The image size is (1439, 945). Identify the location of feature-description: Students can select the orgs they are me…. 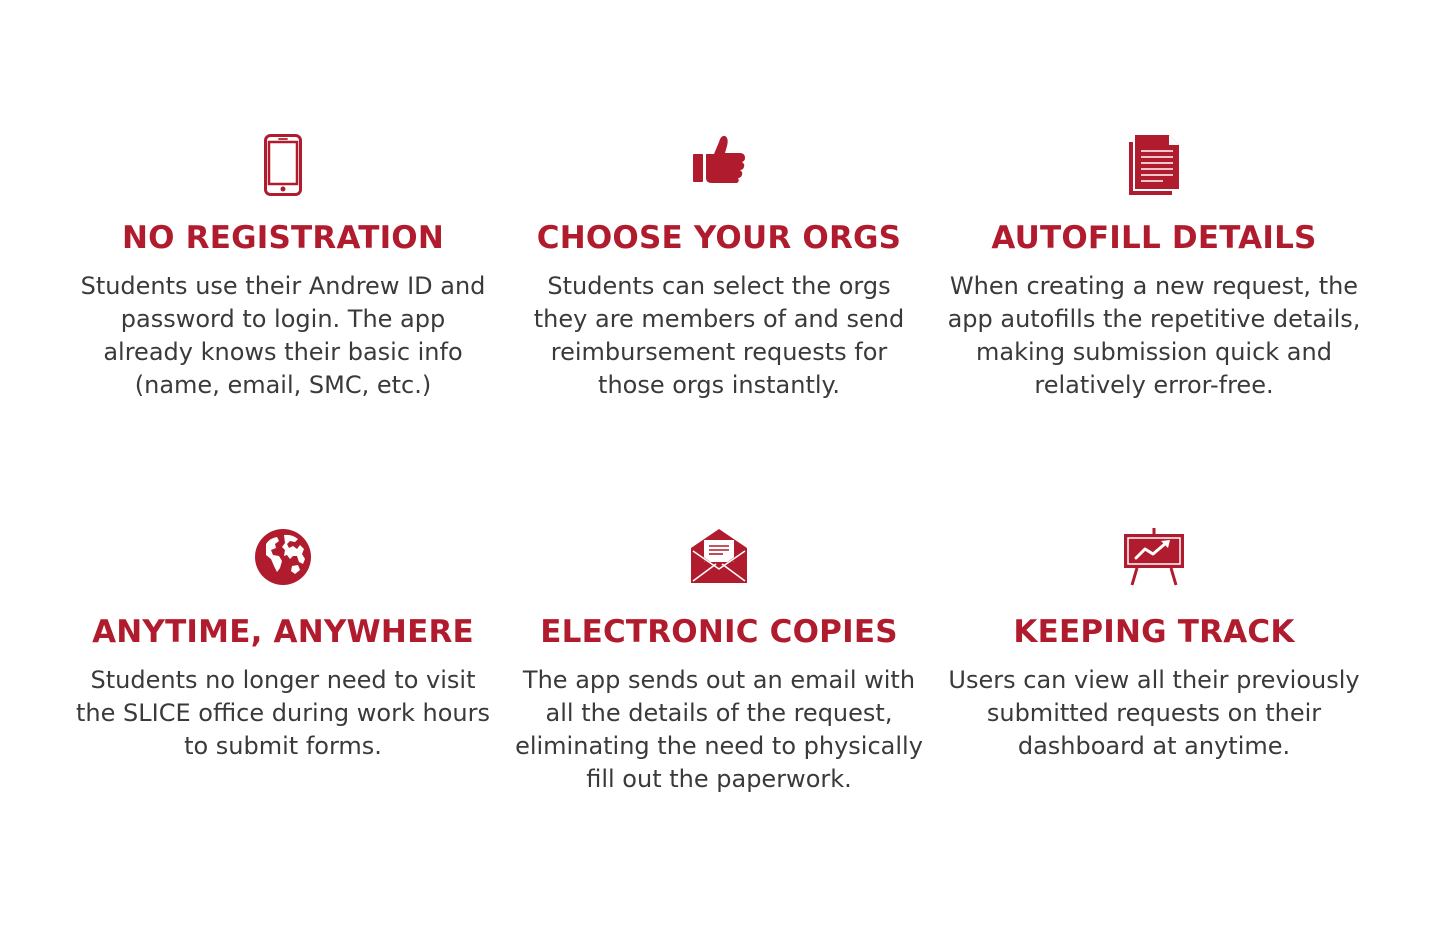
(719, 336).